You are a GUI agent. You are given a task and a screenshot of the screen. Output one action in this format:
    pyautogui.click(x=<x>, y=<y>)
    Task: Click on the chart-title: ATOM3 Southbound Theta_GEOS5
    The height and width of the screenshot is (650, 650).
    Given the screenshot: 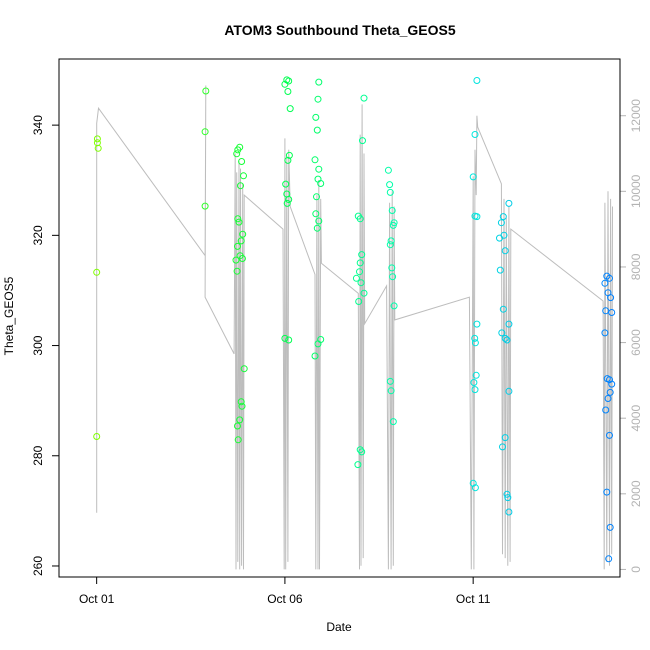 What is the action you would take?
    pyautogui.click(x=339, y=30)
    